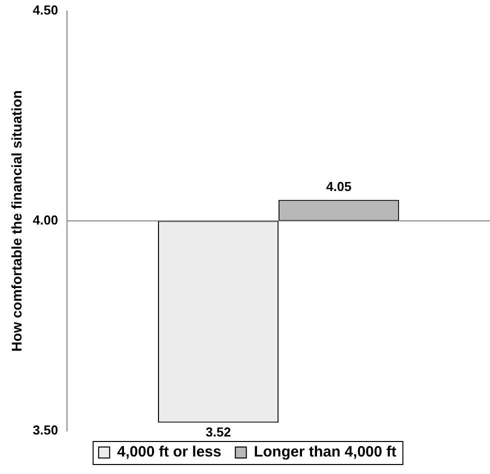 Image resolution: width=490 pixels, height=474 pixels. What do you see at coordinates (169, 452) in the screenshot?
I see `legend-label: 4,000 ft or less` at bounding box center [169, 452].